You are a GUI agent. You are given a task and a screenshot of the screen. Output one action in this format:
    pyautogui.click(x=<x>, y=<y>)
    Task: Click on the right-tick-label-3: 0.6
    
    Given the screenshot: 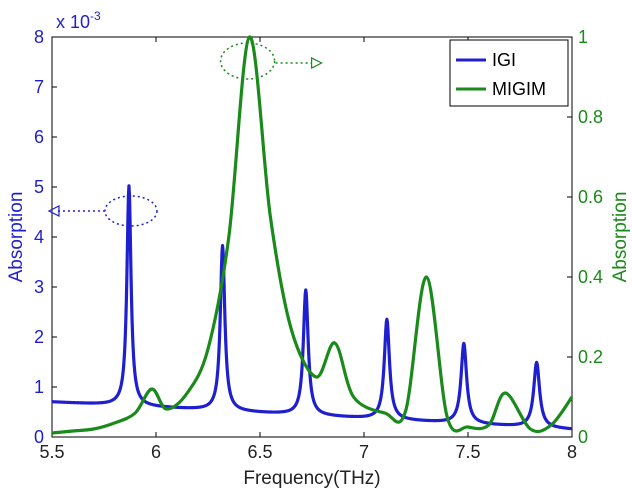 What is the action you would take?
    pyautogui.click(x=590, y=197)
    